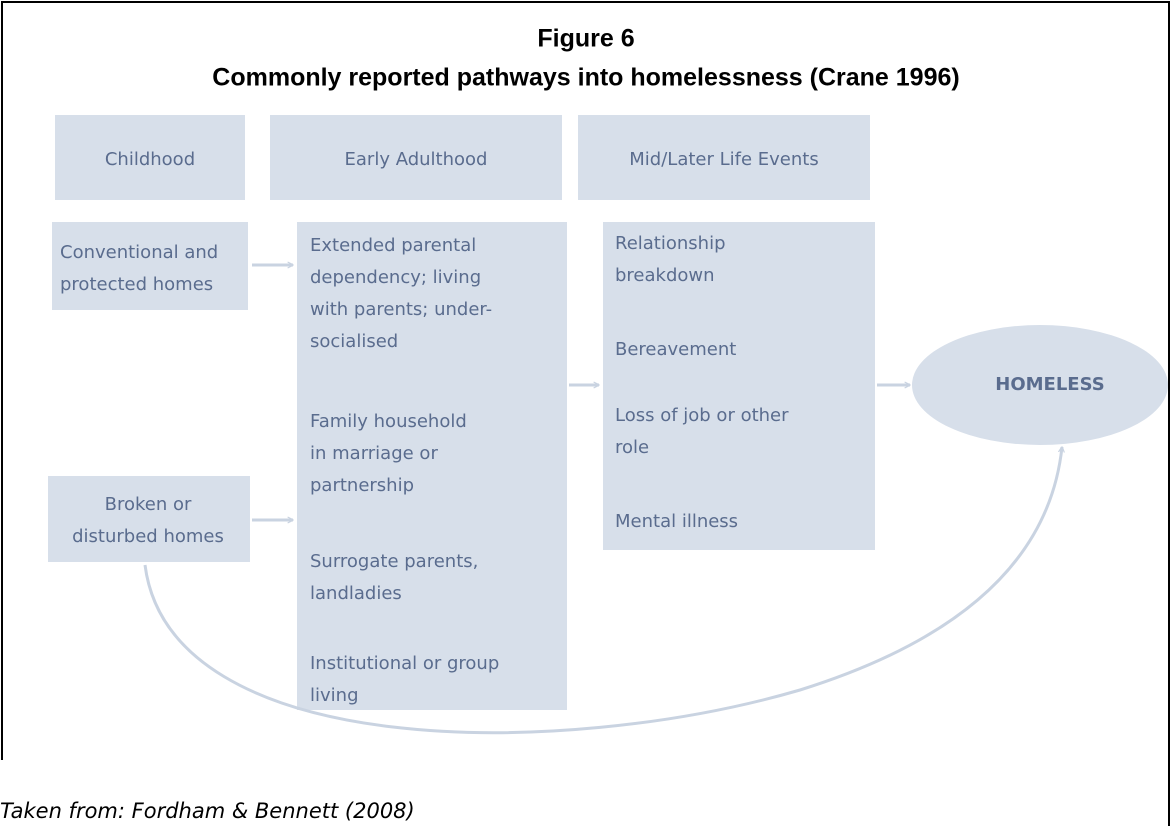 This screenshot has width=1171, height=826. I want to click on early-adulthood-item: Family household, so click(388, 421).